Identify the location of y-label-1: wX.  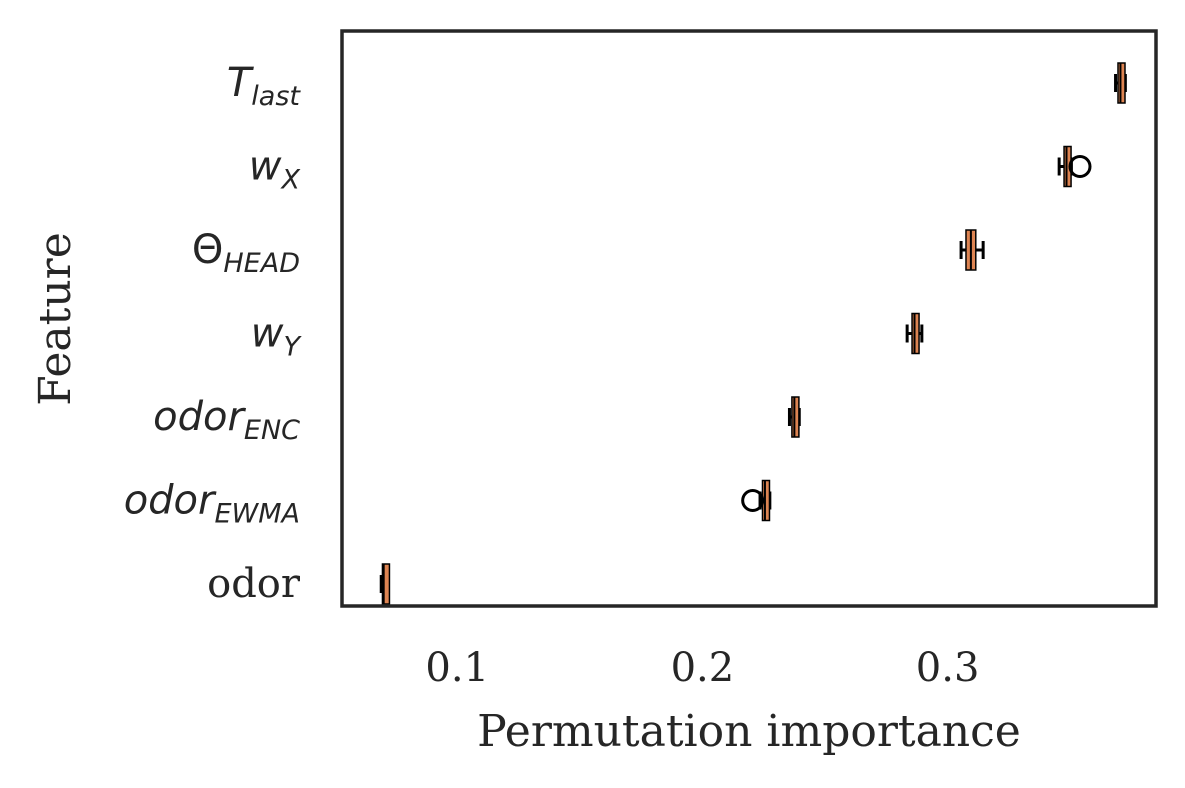
(275, 170).